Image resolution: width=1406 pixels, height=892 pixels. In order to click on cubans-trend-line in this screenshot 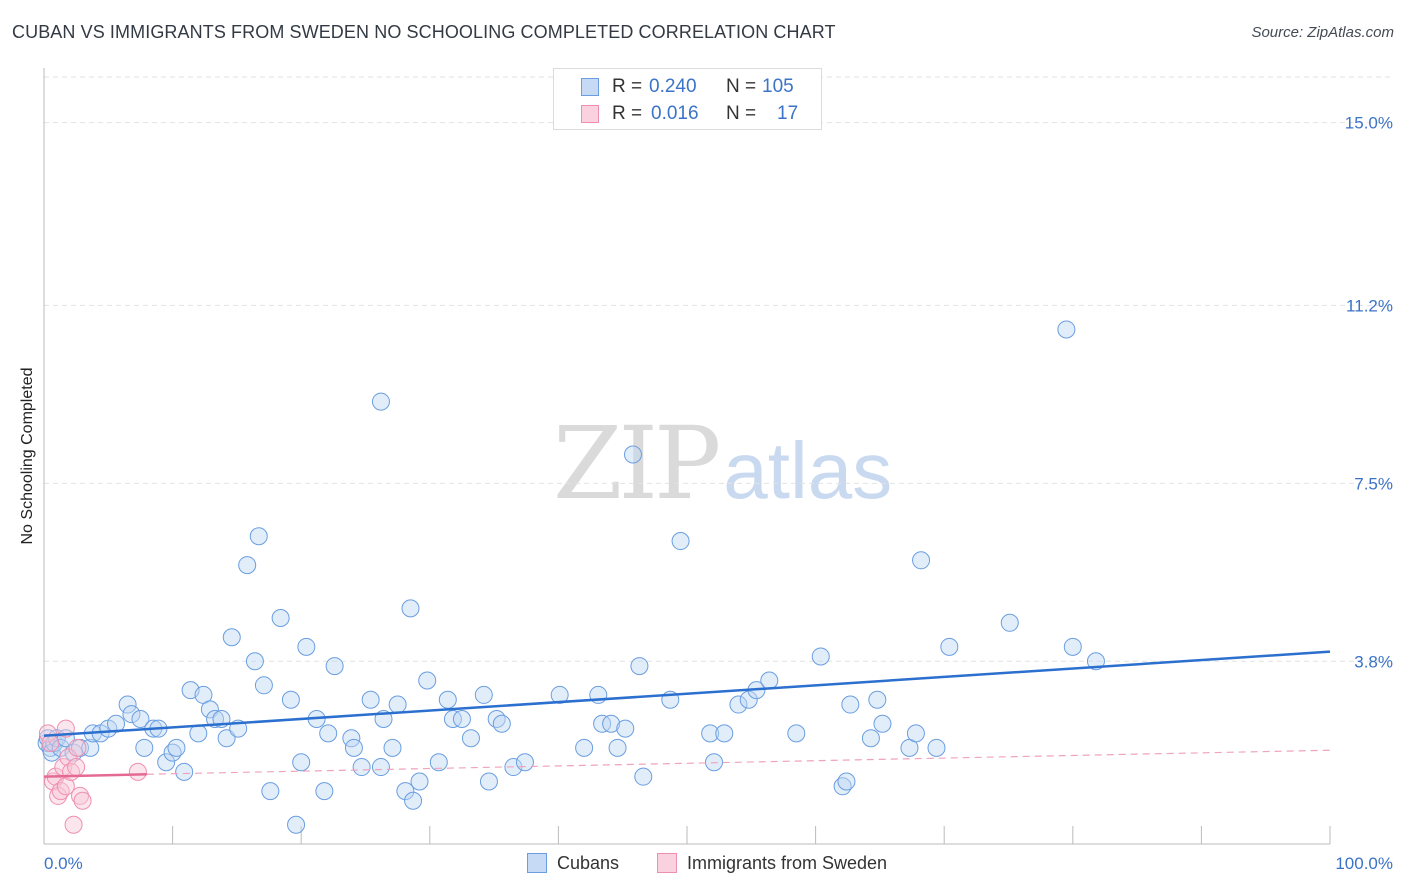, I will do `click(687, 694)`.